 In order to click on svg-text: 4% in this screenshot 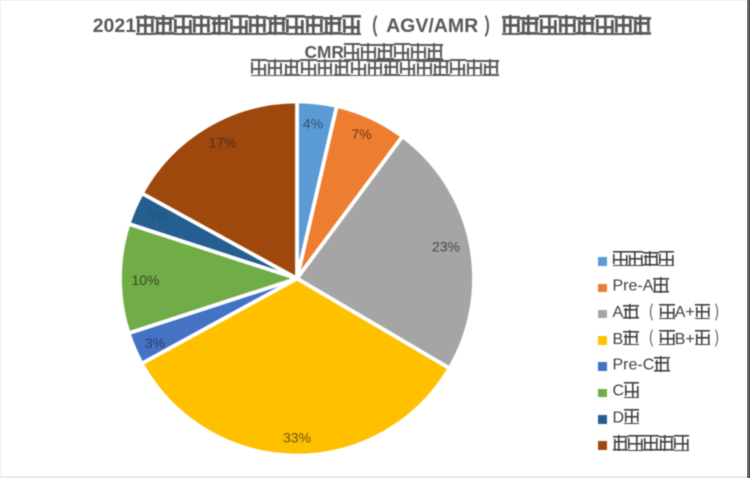, I will do `click(313, 124)`.